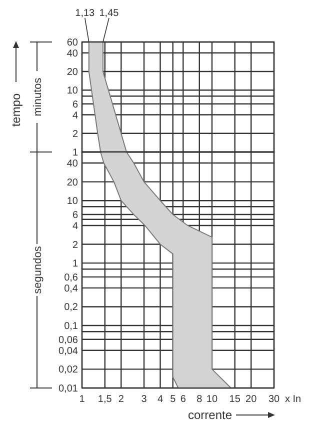 The image size is (334, 425). What do you see at coordinates (293, 399) in the screenshot?
I see `text: x In` at bounding box center [293, 399].